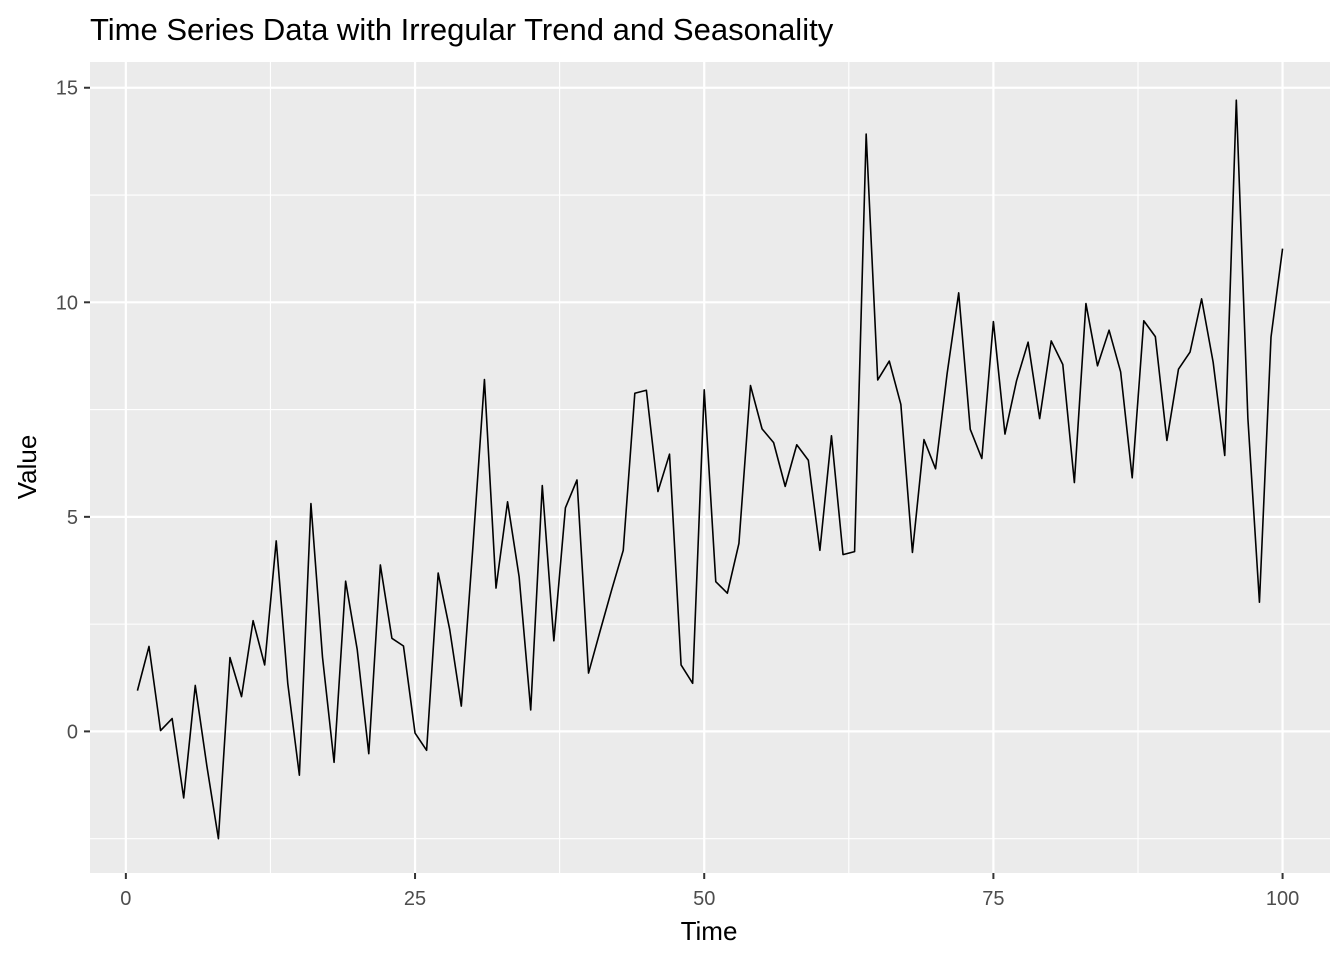 This screenshot has width=1344, height=960. I want to click on x-tick-label: 0, so click(125, 899).